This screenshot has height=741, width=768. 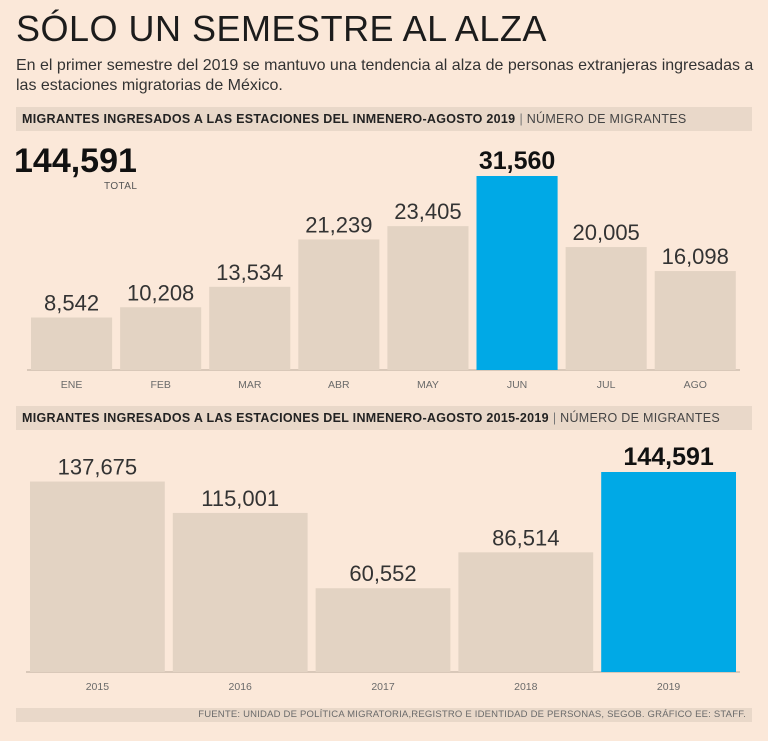 What do you see at coordinates (250, 385) in the screenshot?
I see `x-tick-label: MAR` at bounding box center [250, 385].